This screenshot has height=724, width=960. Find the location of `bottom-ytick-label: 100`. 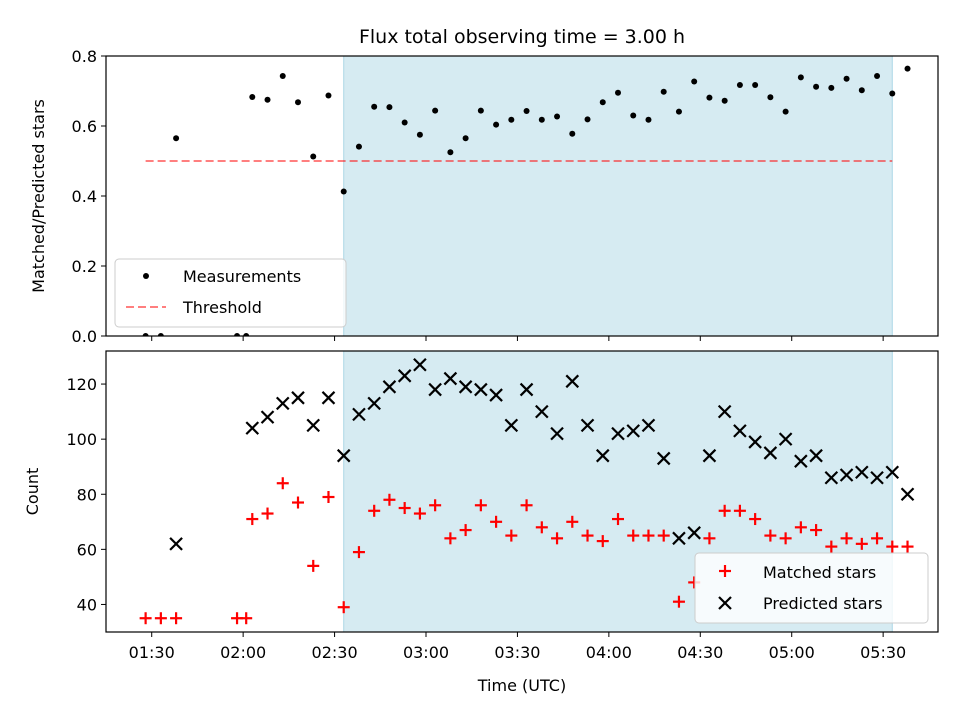

bottom-ytick-label: 100 is located at coordinates (81, 439).